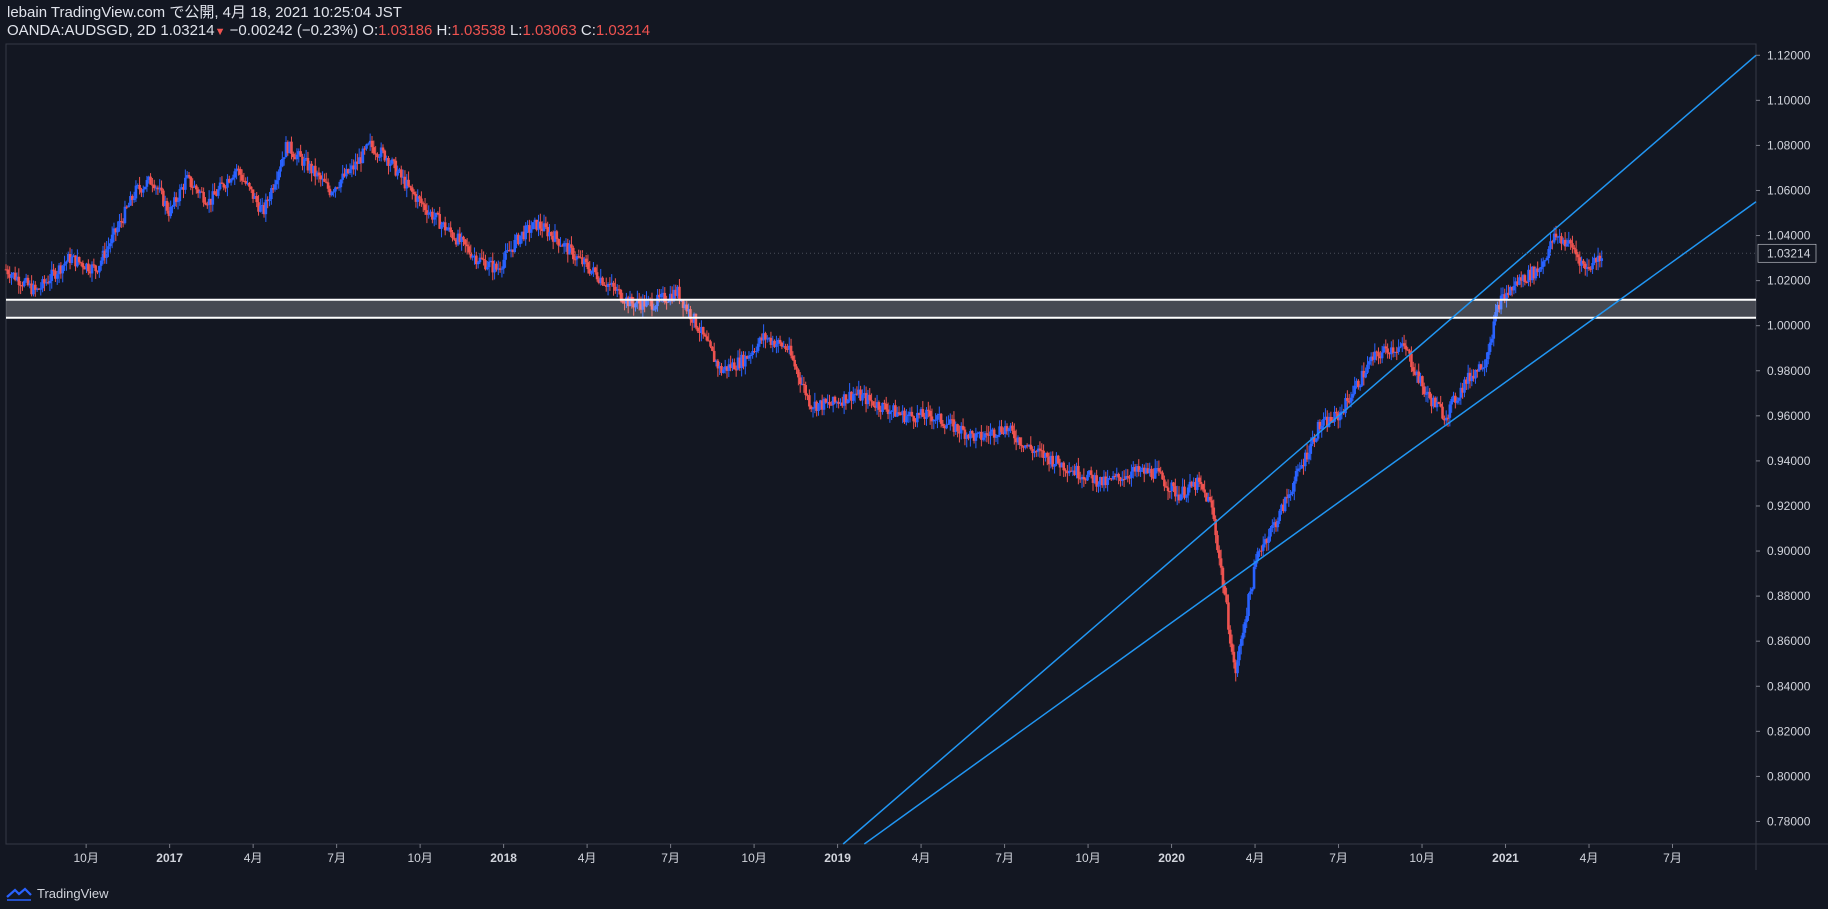  Describe the element at coordinates (881, 308) in the screenshot. I see `support-zone` at that location.